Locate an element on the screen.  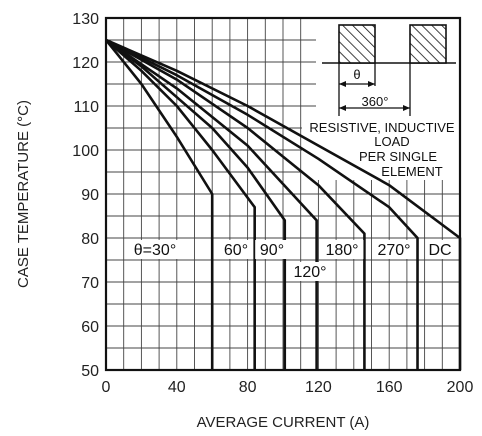
y-tick-label: 80 is located at coordinates (90, 239).